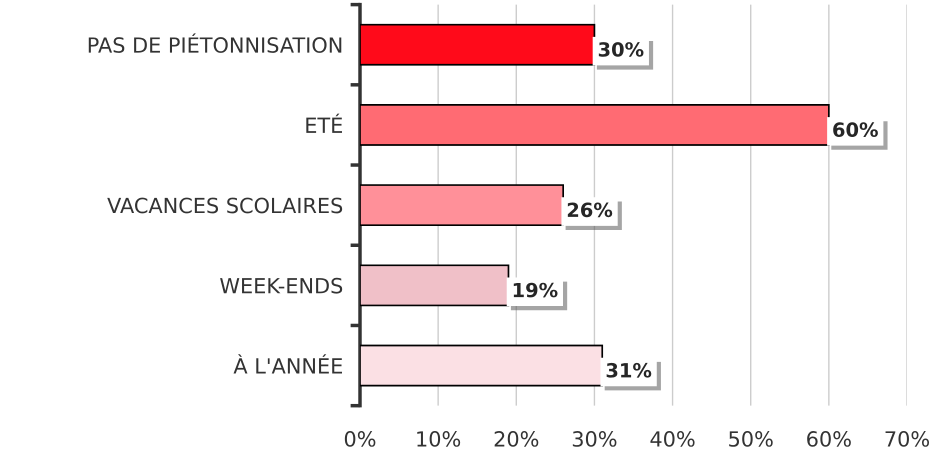 Image resolution: width=938 pixels, height=461 pixels. Describe the element at coordinates (516, 439) in the screenshot. I see `x-tick-label: 20%` at that location.